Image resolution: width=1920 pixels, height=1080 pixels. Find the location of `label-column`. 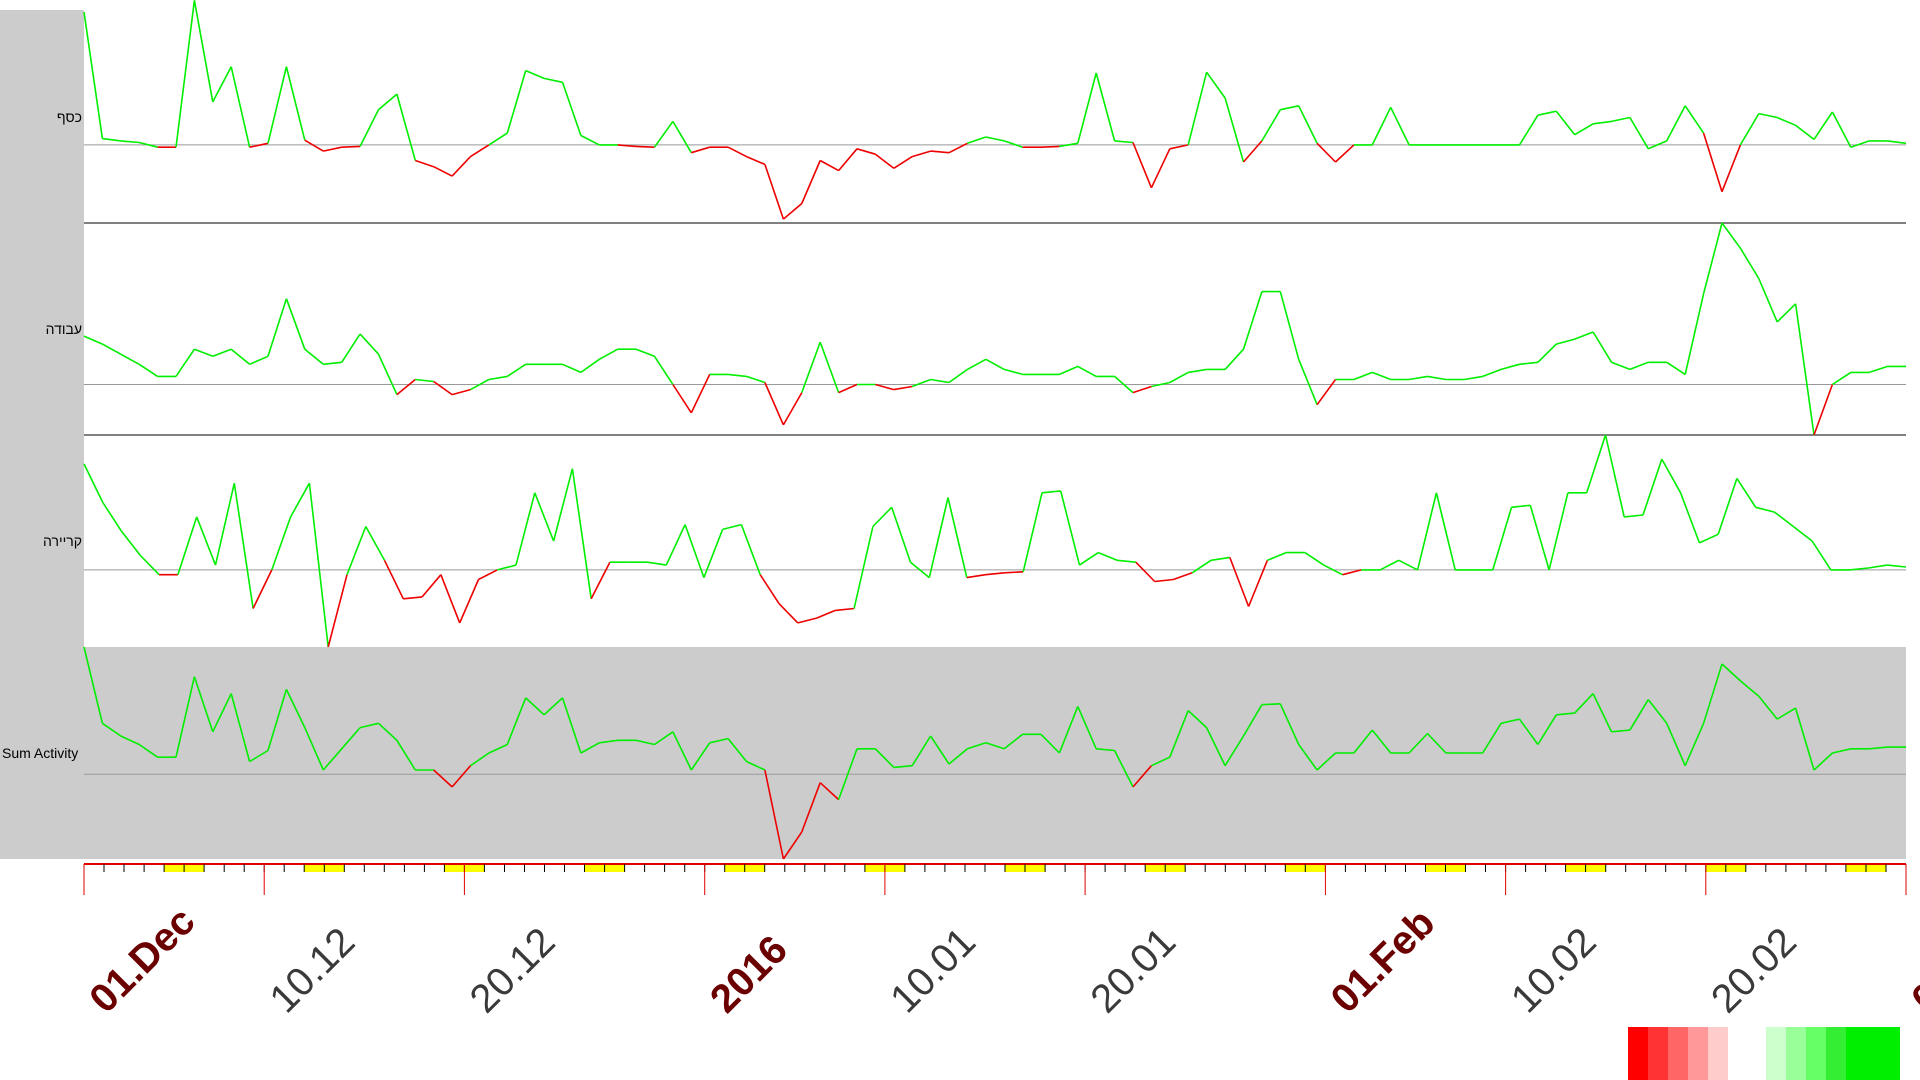

label-column is located at coordinates (42, 328).